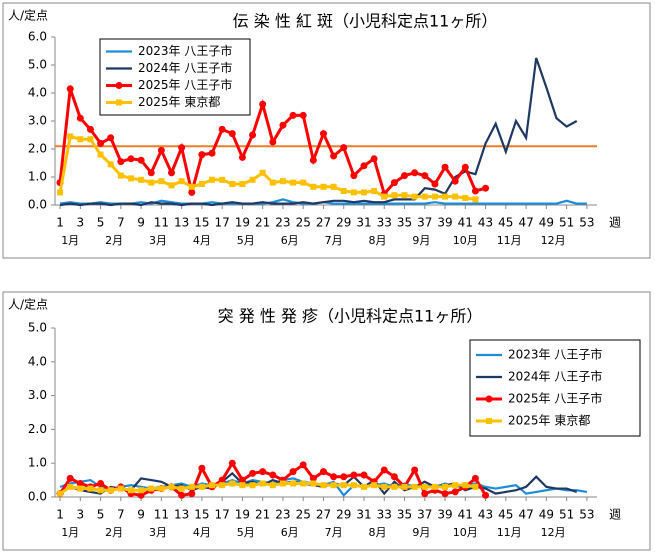 The image size is (655, 553). I want to click on month-label: 8月, so click(377, 532).